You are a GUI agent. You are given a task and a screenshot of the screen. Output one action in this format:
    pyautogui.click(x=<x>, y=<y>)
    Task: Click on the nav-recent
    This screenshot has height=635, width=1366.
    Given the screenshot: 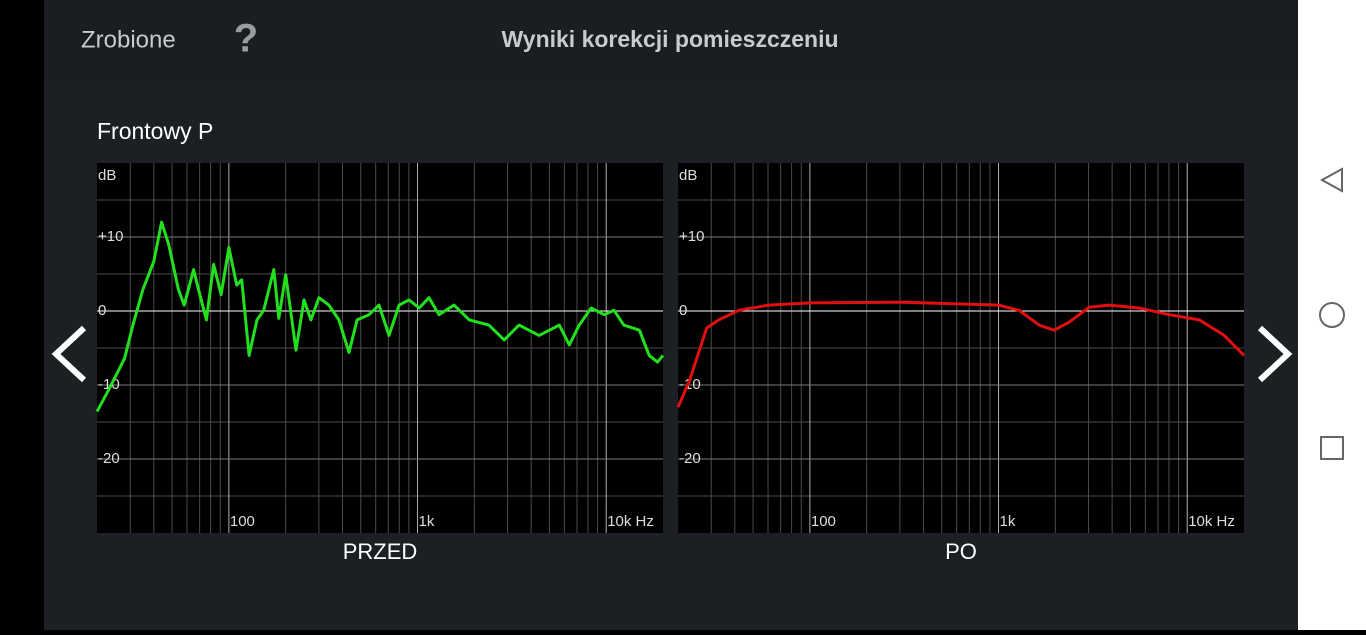 What is the action you would take?
    pyautogui.click(x=1332, y=448)
    